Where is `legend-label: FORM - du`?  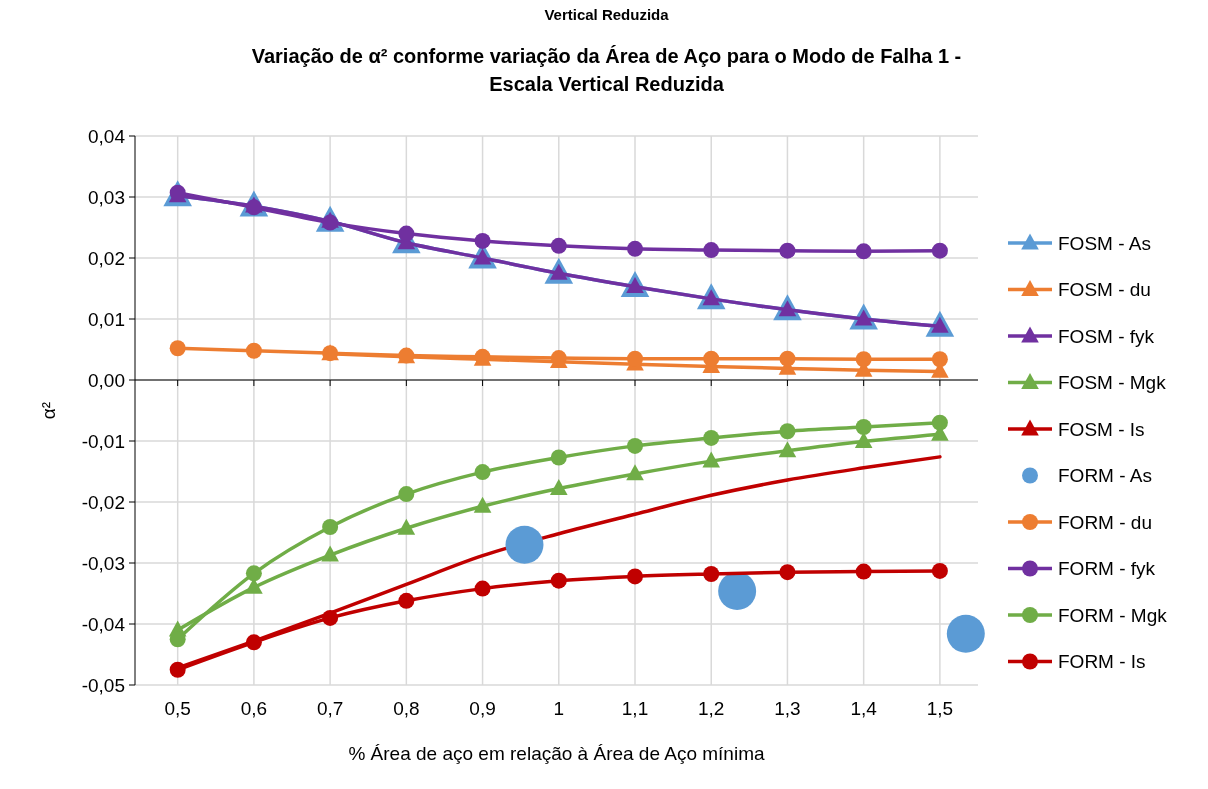 legend-label: FORM - du is located at coordinates (1105, 522).